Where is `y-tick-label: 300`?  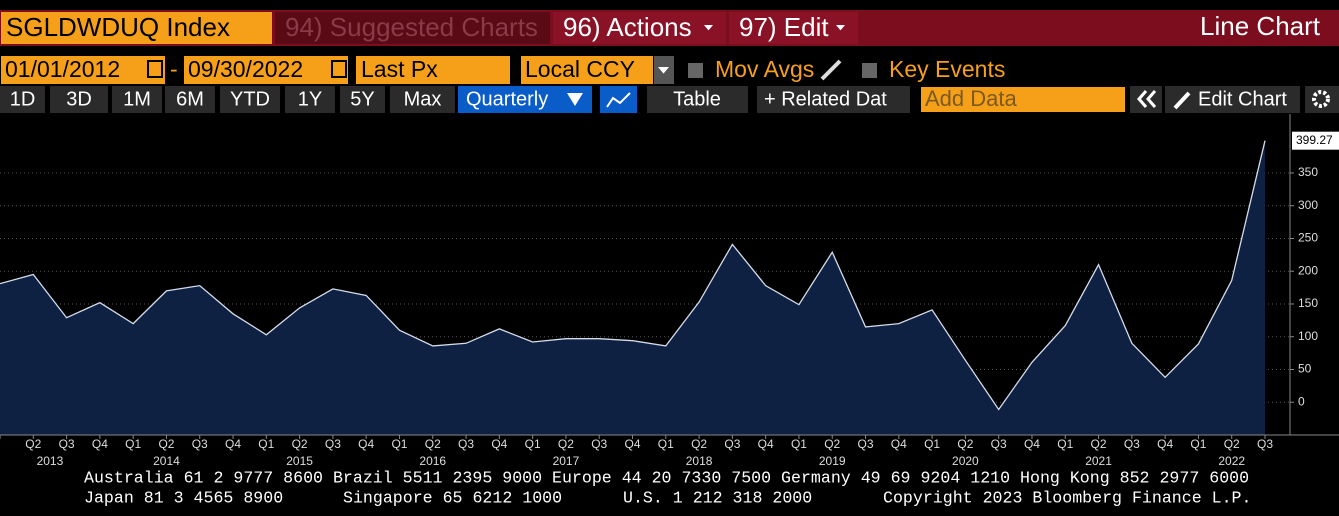
y-tick-label: 300 is located at coordinates (1308, 205).